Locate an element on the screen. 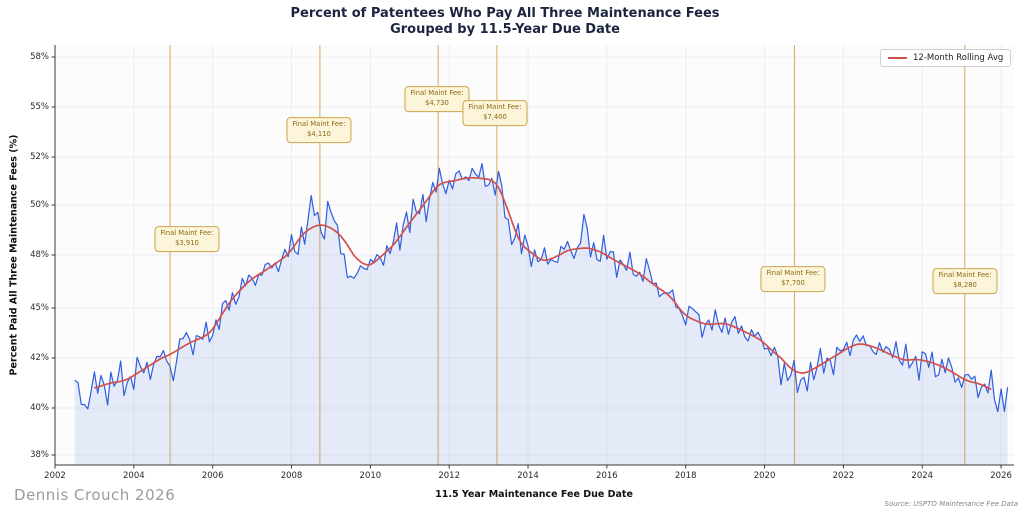 The width and height of the screenshot is (1024, 515). y-tick-label: 42% is located at coordinates (39, 358).